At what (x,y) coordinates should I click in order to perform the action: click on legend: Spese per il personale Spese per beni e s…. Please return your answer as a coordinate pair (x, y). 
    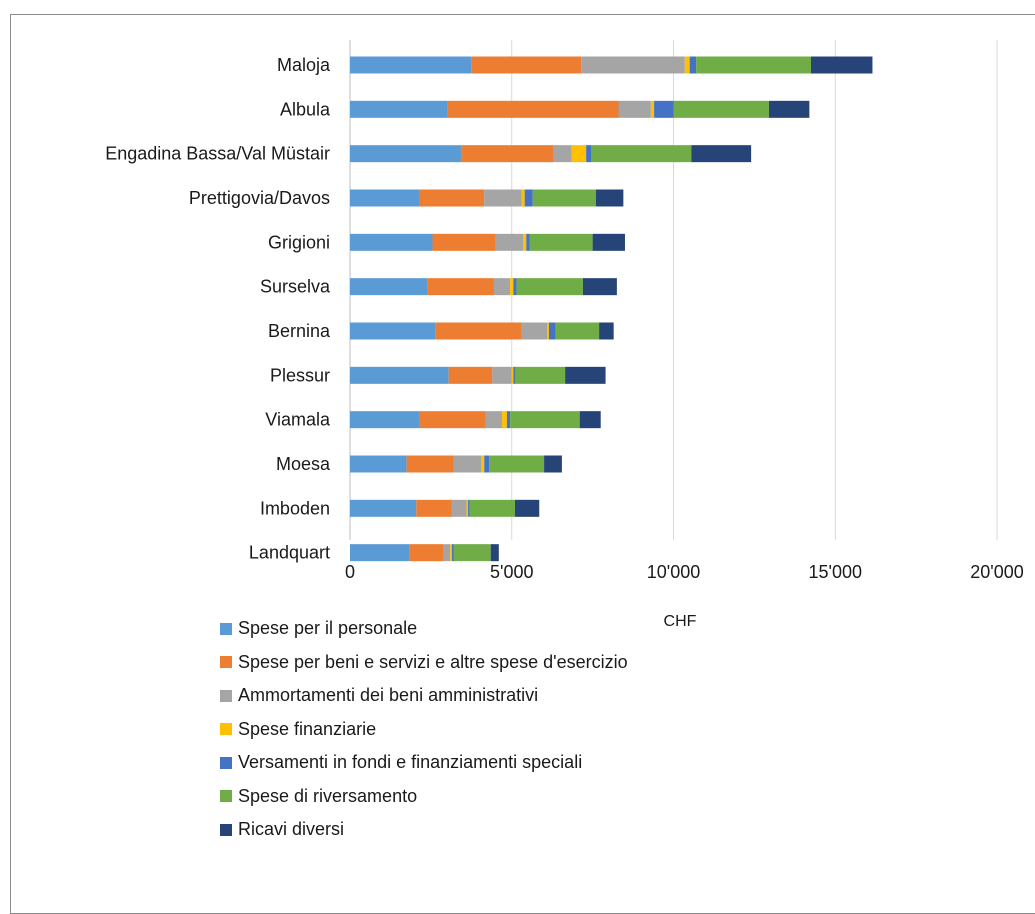
    Looking at the image, I should click on (424, 729).